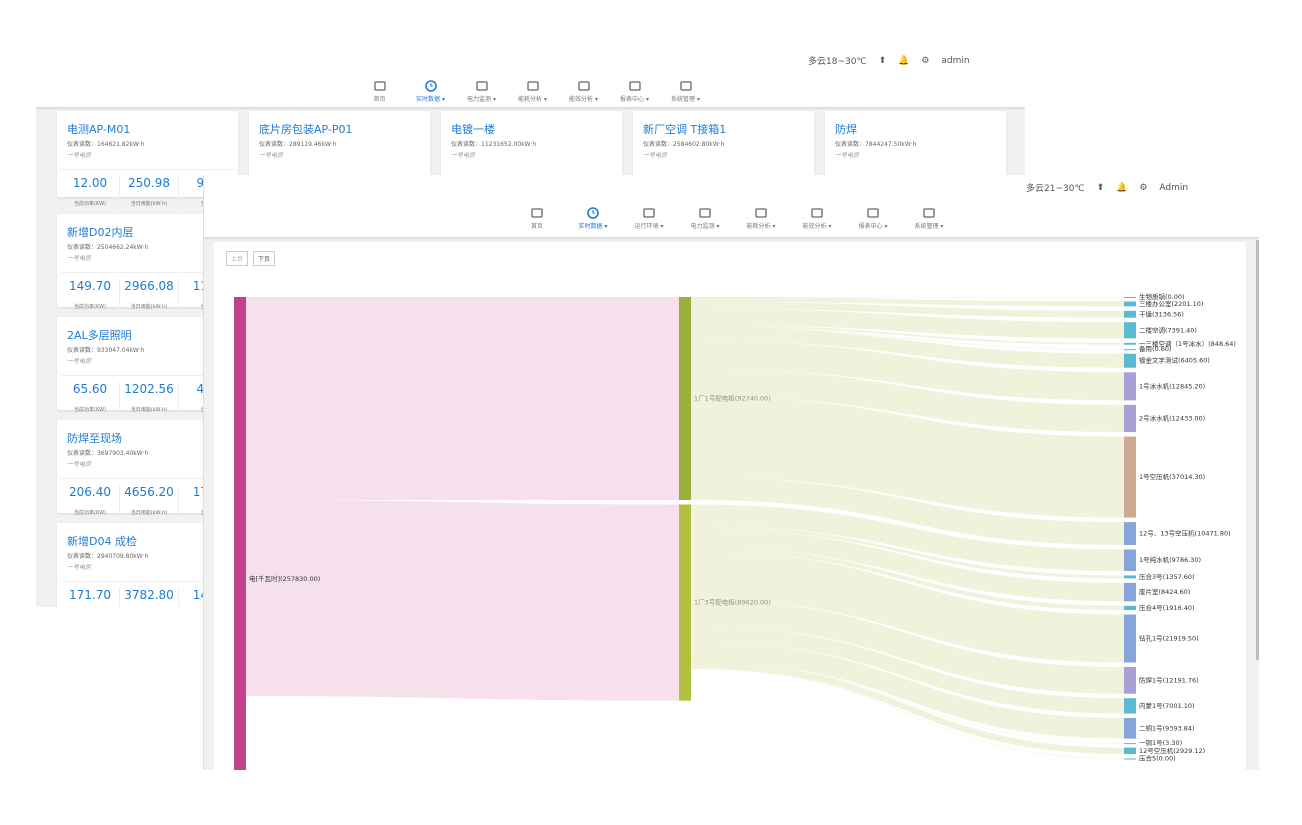 This screenshot has height=825, width=1302. Describe the element at coordinates (532, 99) in the screenshot. I see `nav-label: 能耗分析 ▾` at that location.